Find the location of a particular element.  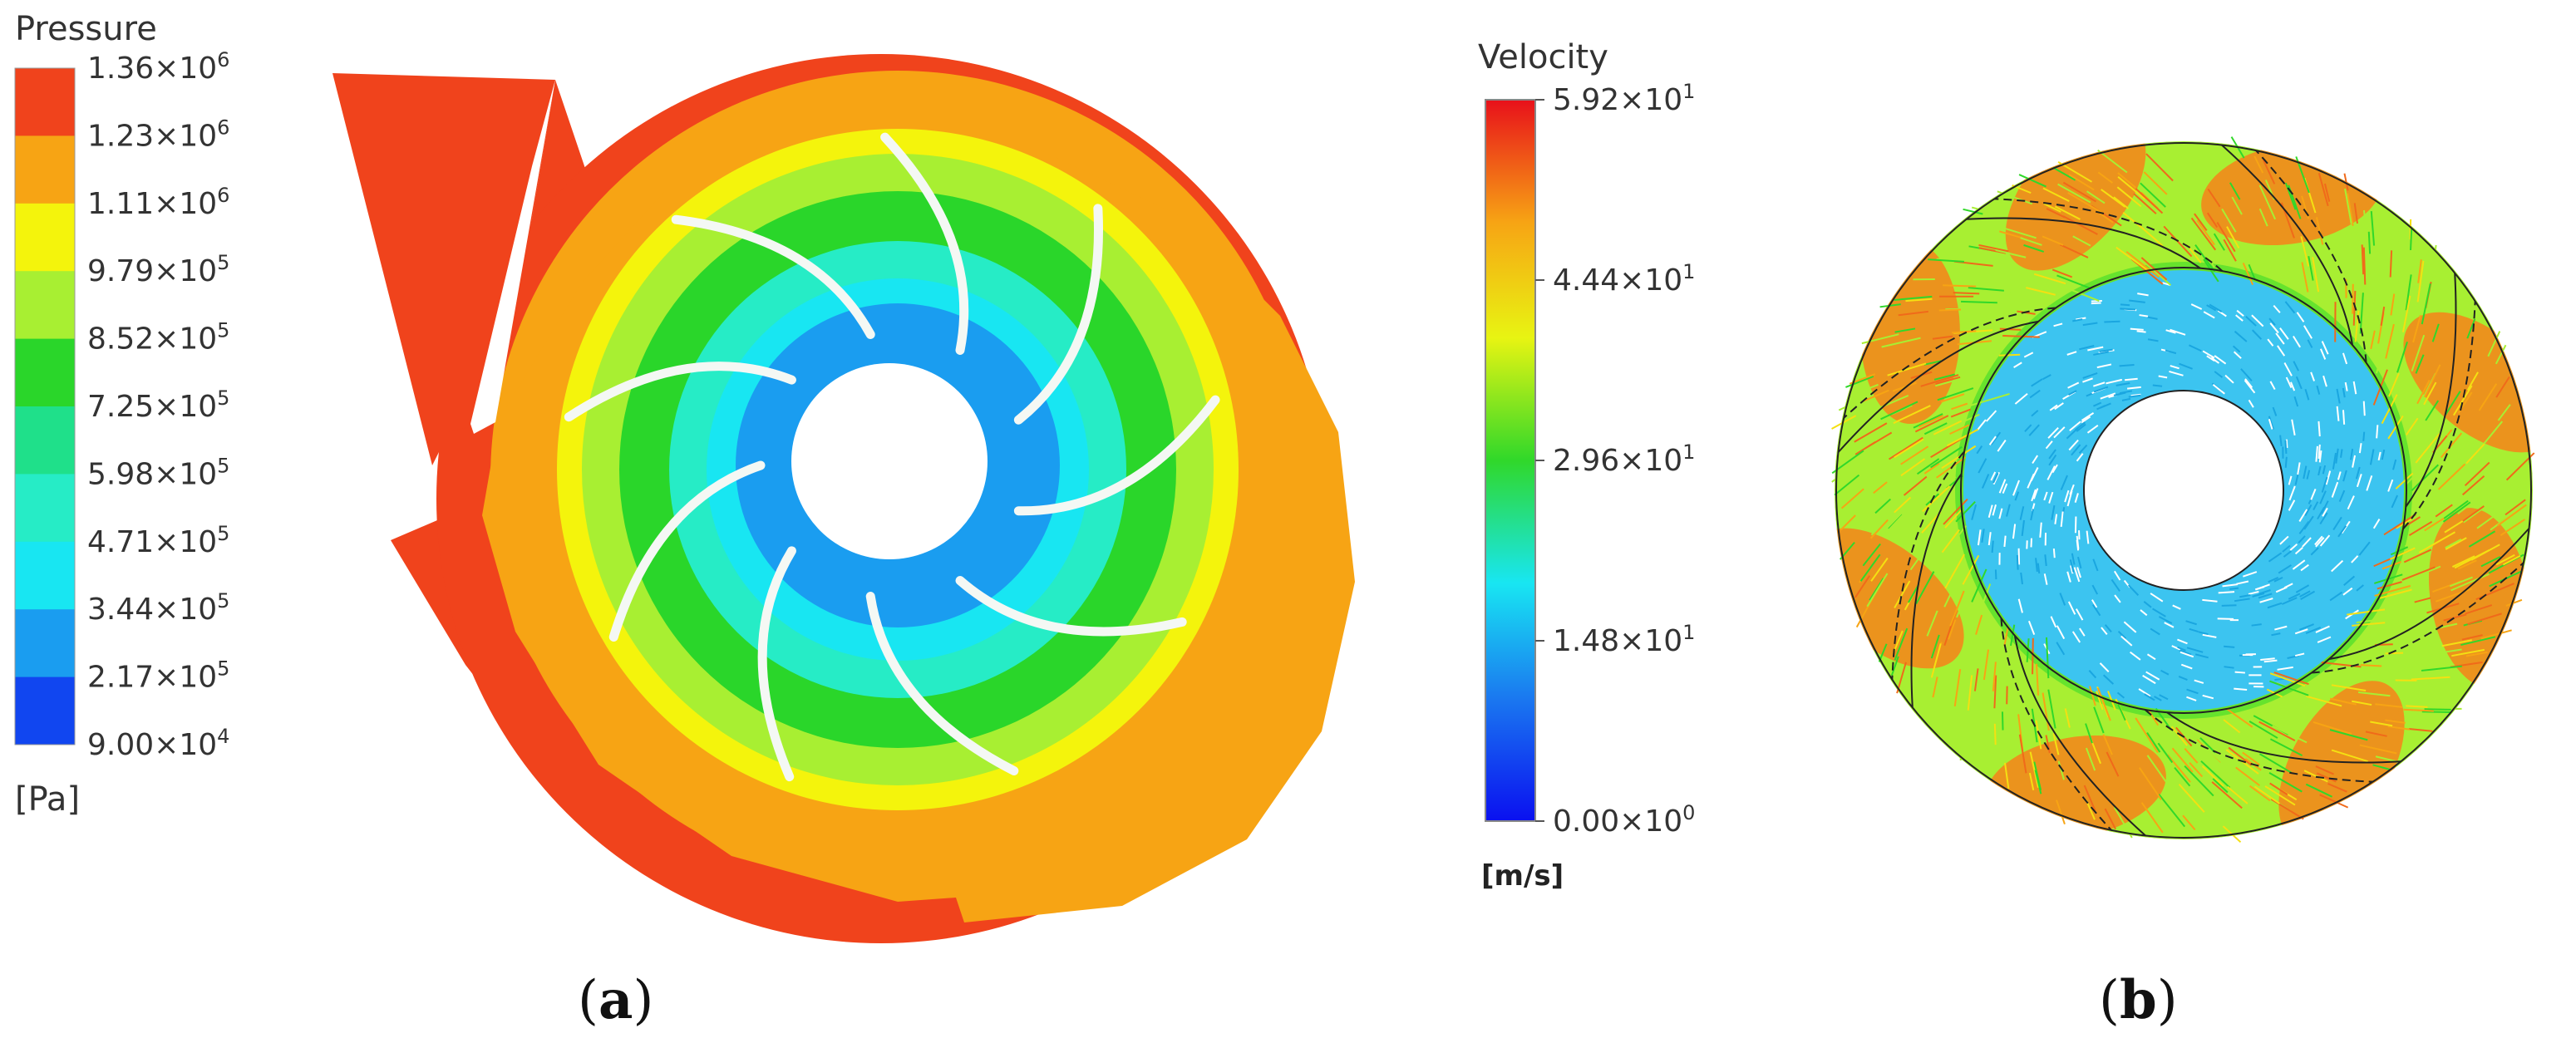

impeller-blade is located at coordinates (687, 551).